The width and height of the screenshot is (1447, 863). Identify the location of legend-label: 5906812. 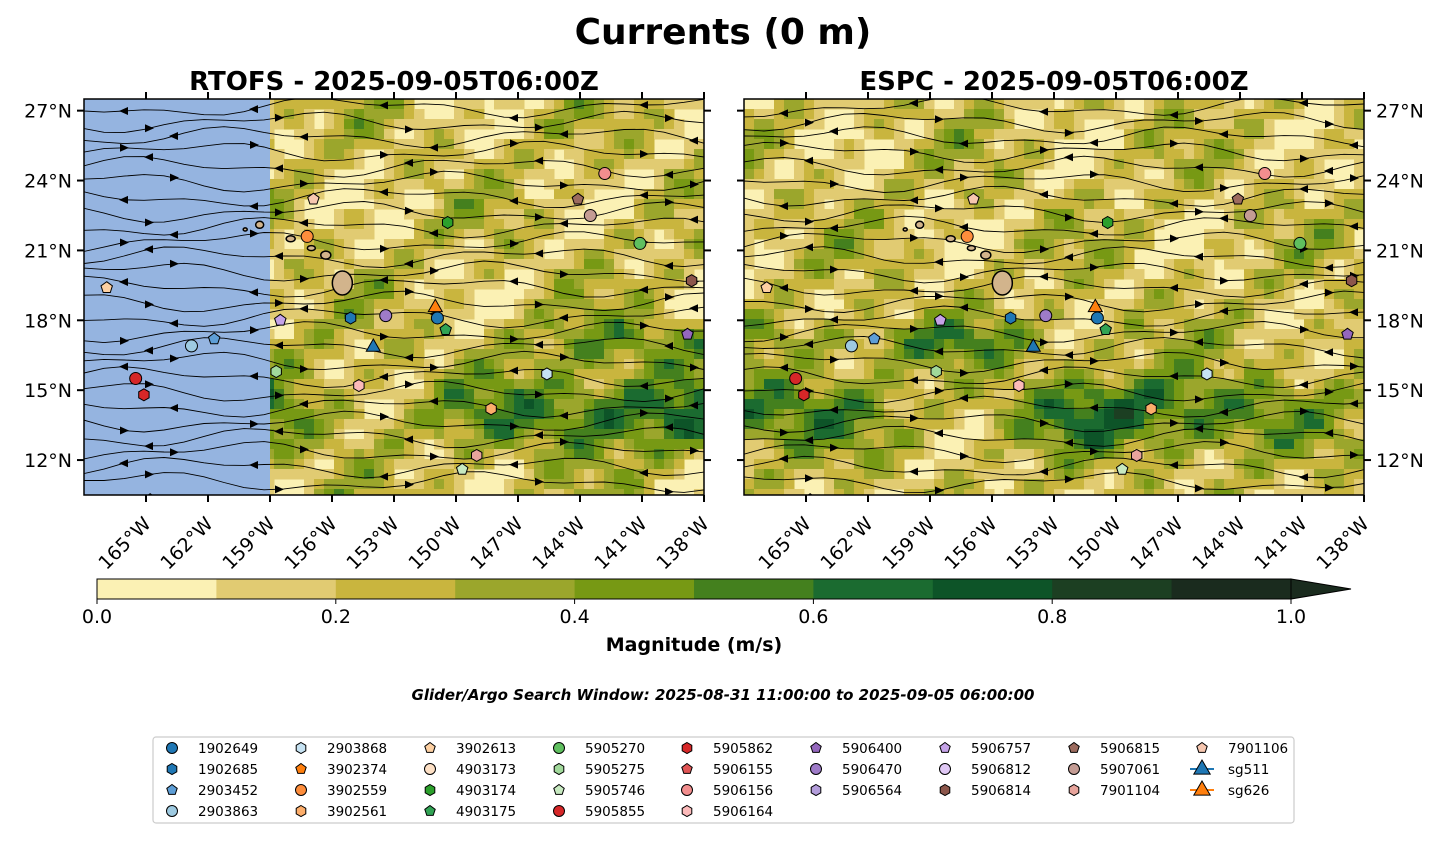
(1001, 770).